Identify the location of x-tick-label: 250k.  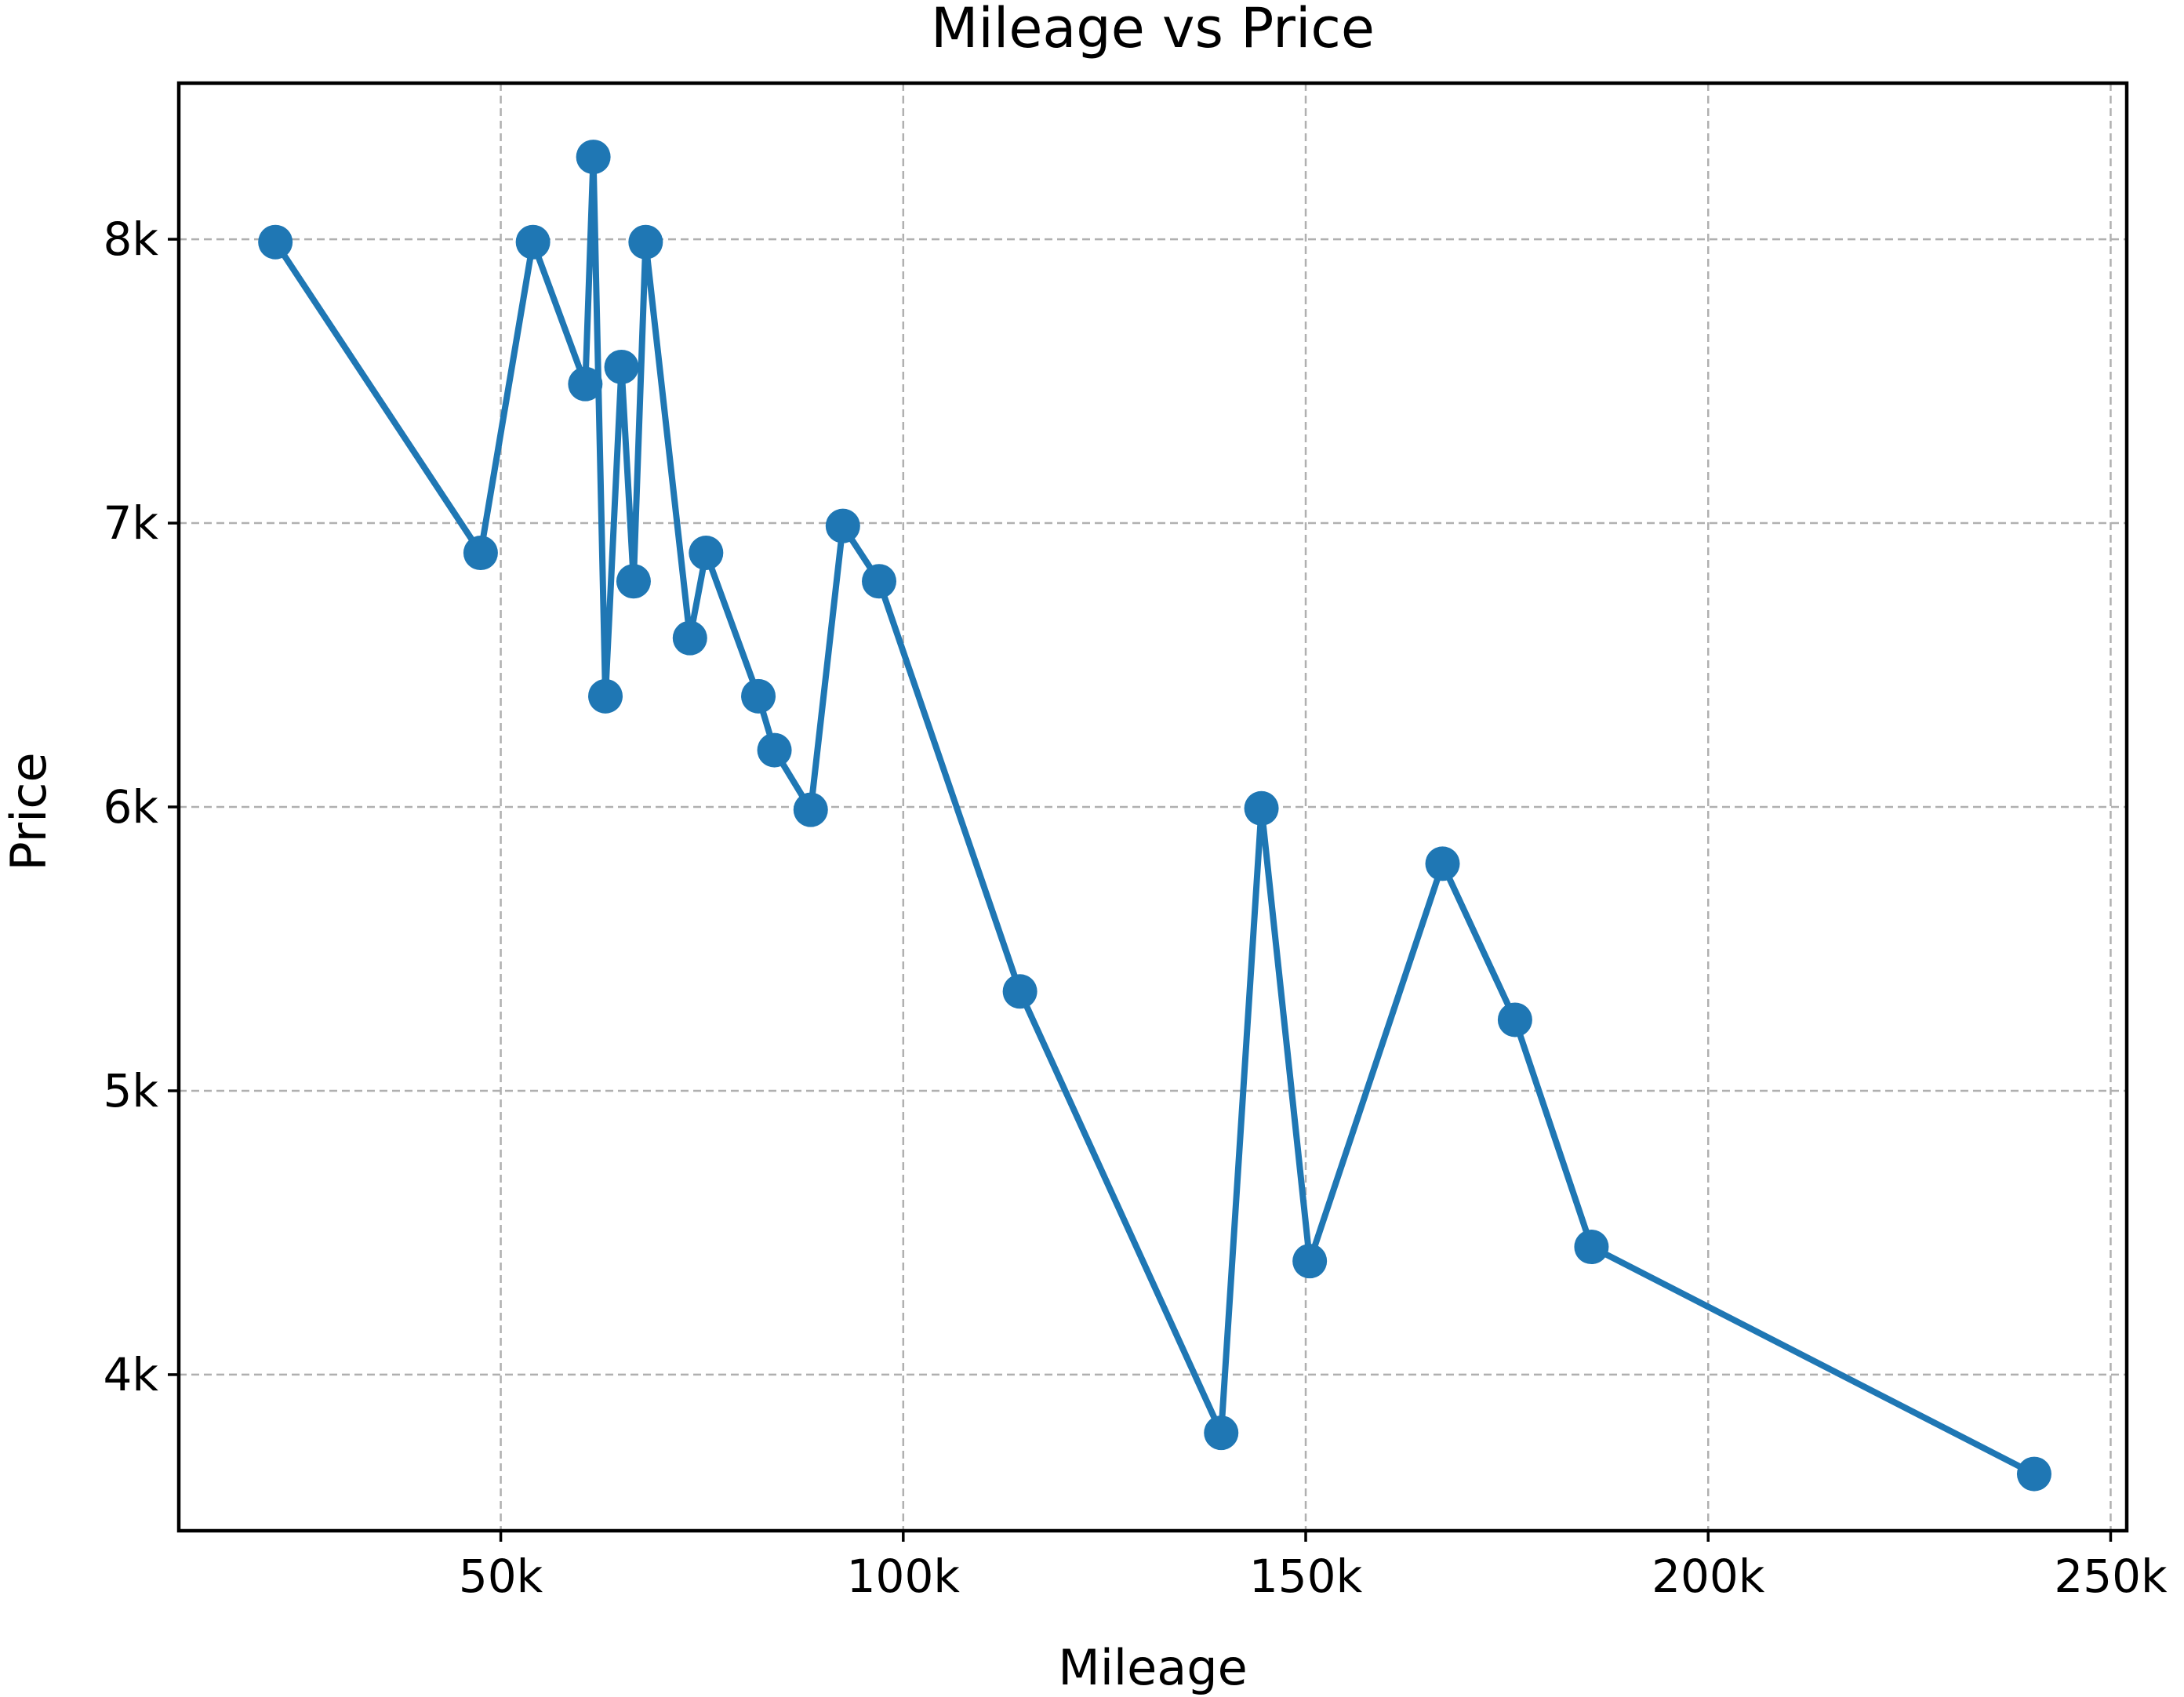
(2111, 1576).